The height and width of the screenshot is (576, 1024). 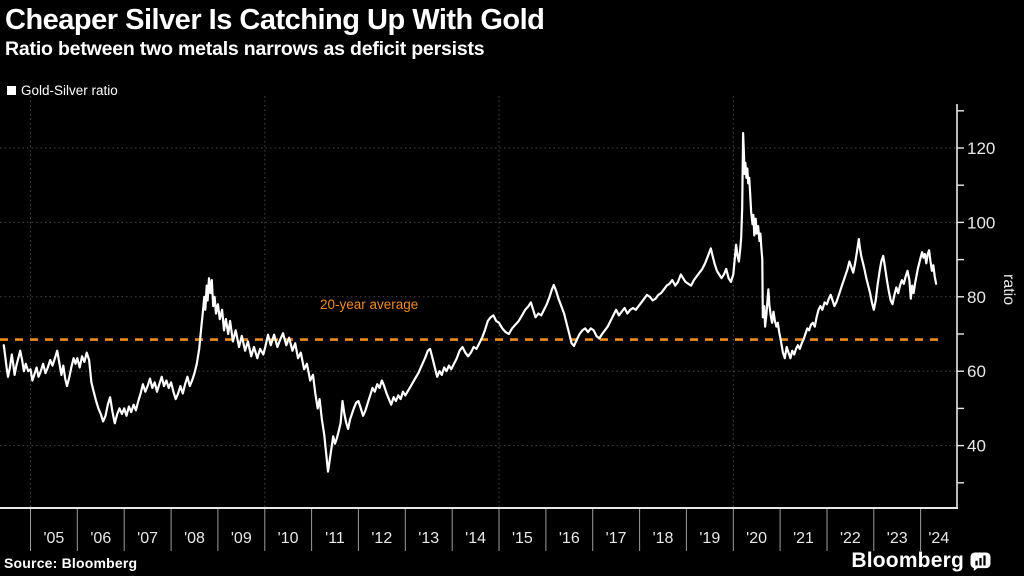 What do you see at coordinates (850, 538) in the screenshot?
I see `x-tick-label: '22` at bounding box center [850, 538].